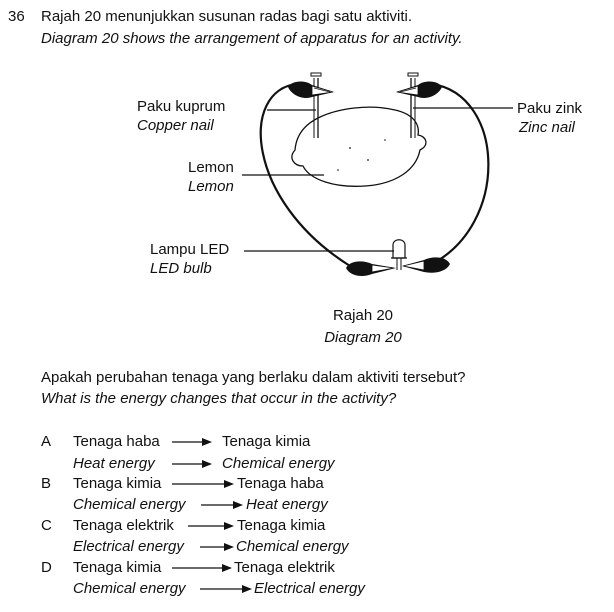  What do you see at coordinates (46, 567) in the screenshot?
I see `option-letter: D` at bounding box center [46, 567].